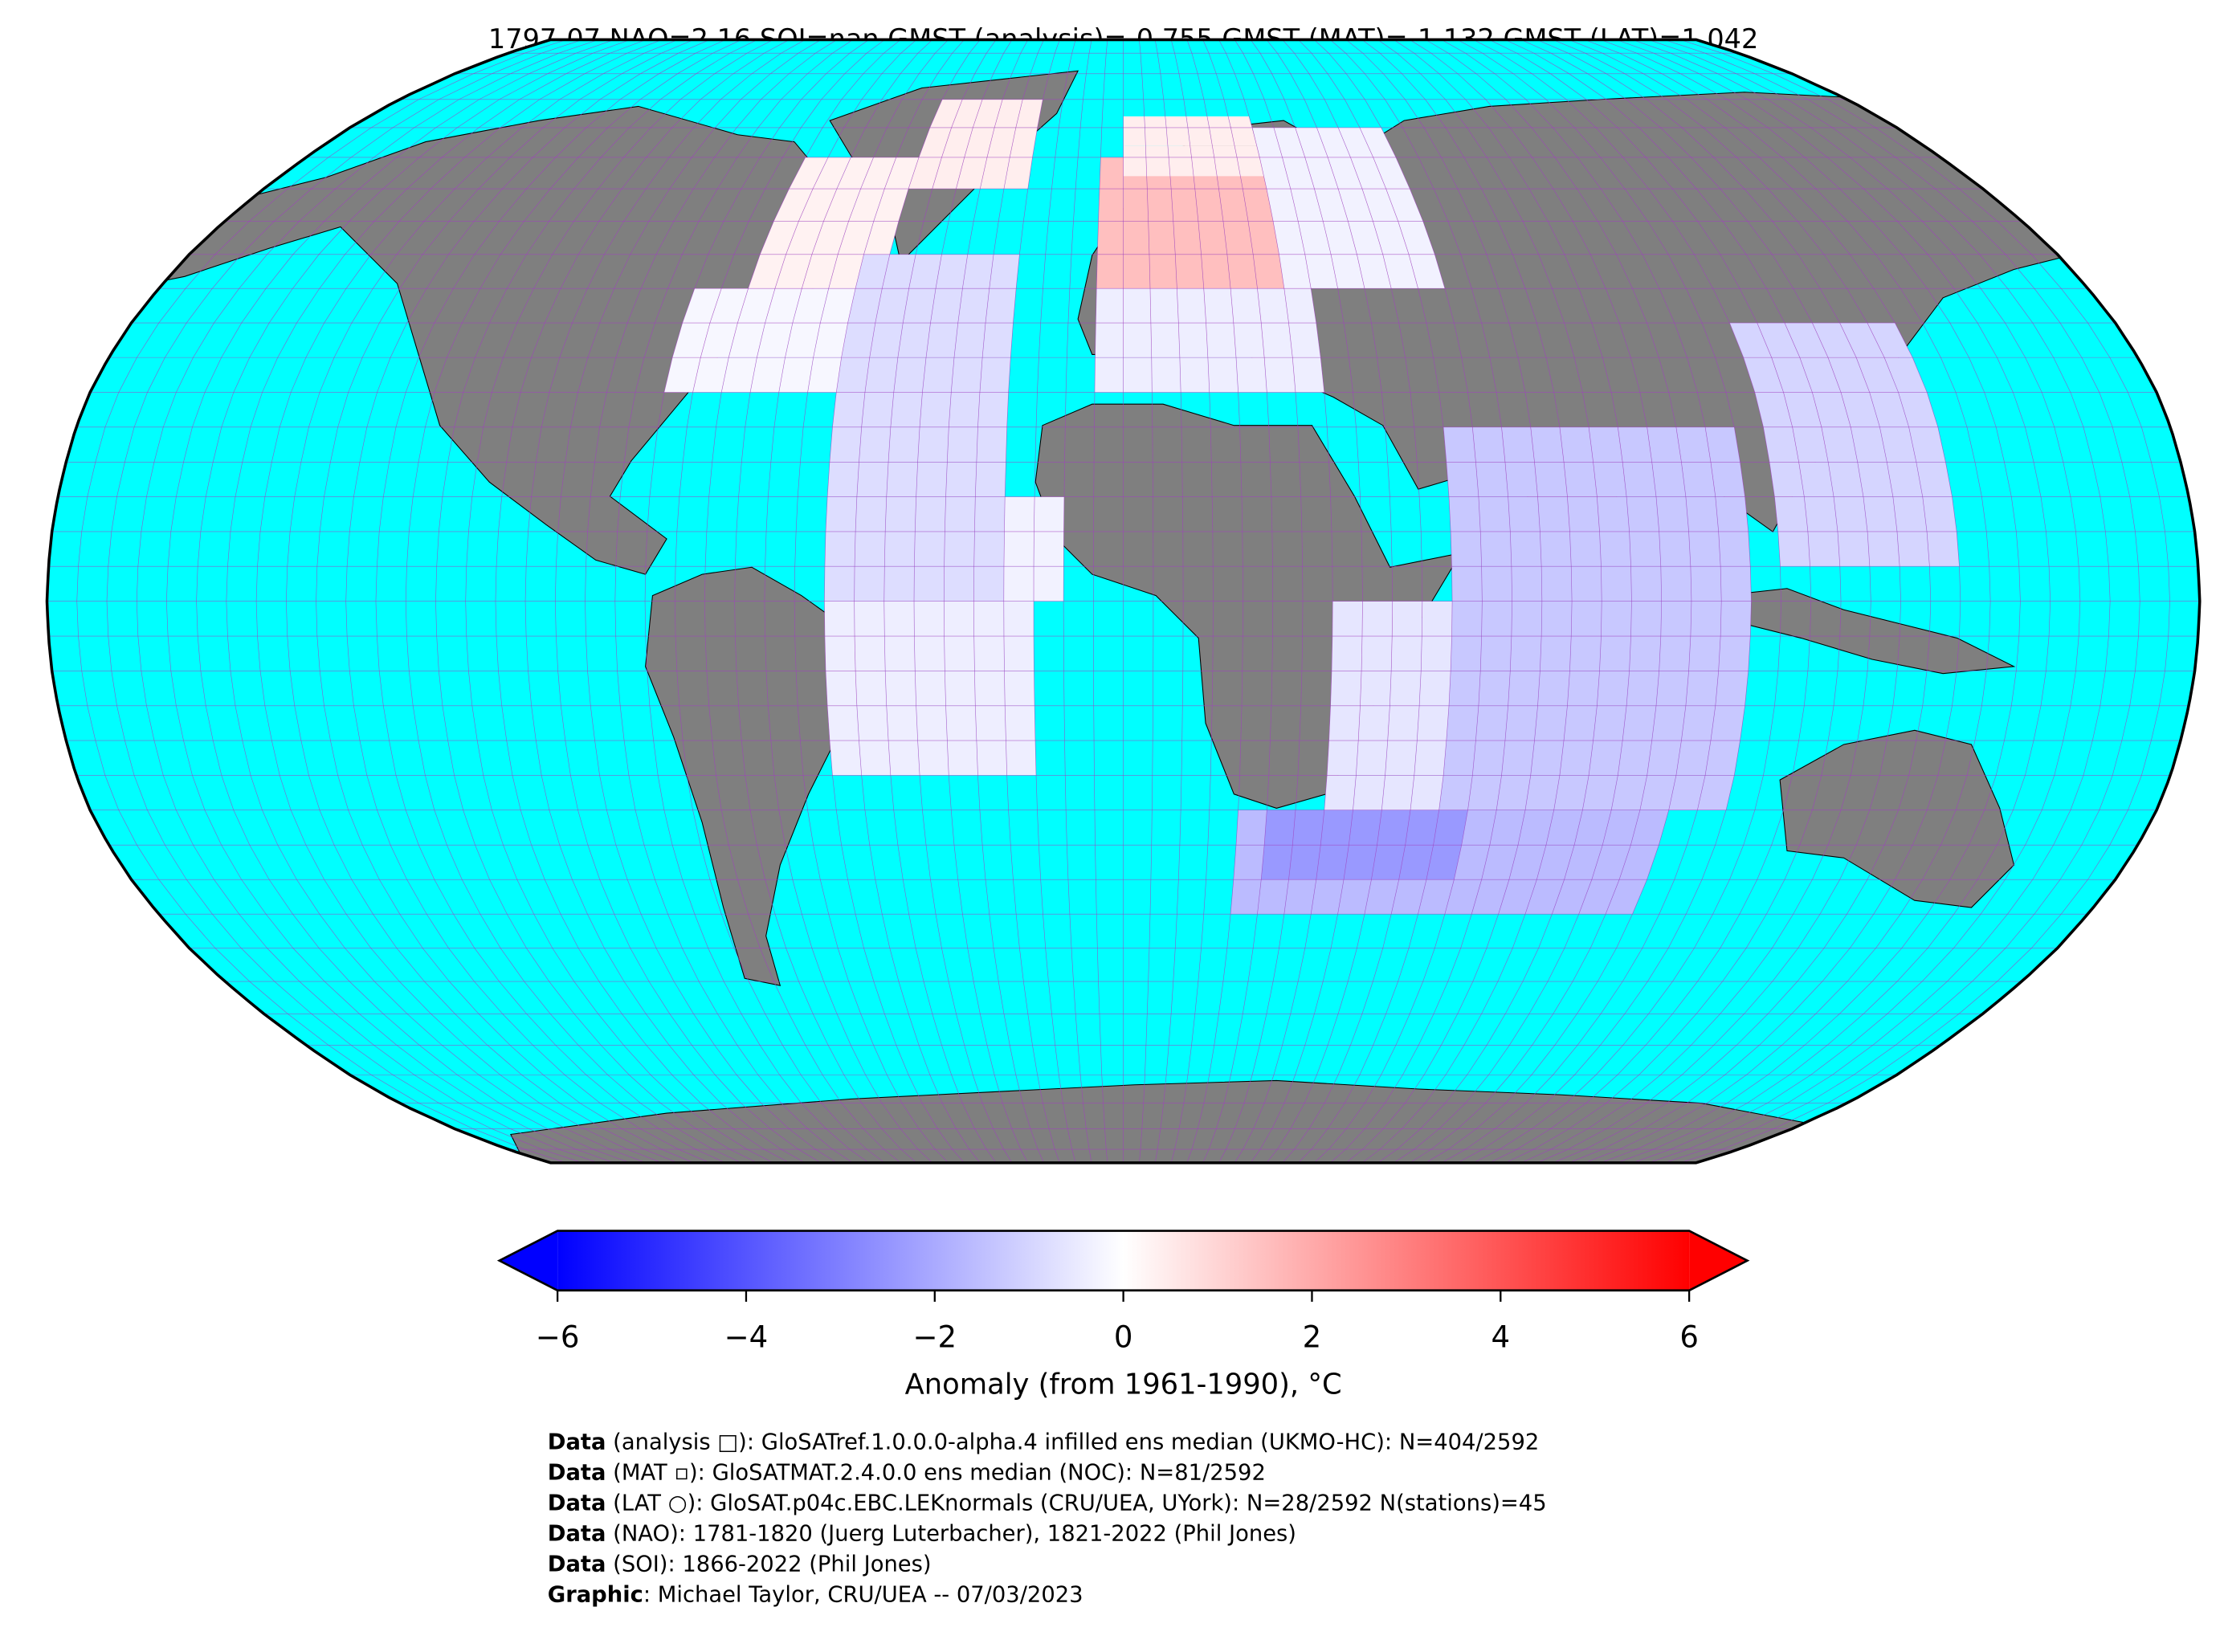 Image resolution: width=2224 pixels, height=1652 pixels. I want to click on colorbar-tick-label: 0, so click(1123, 1337).